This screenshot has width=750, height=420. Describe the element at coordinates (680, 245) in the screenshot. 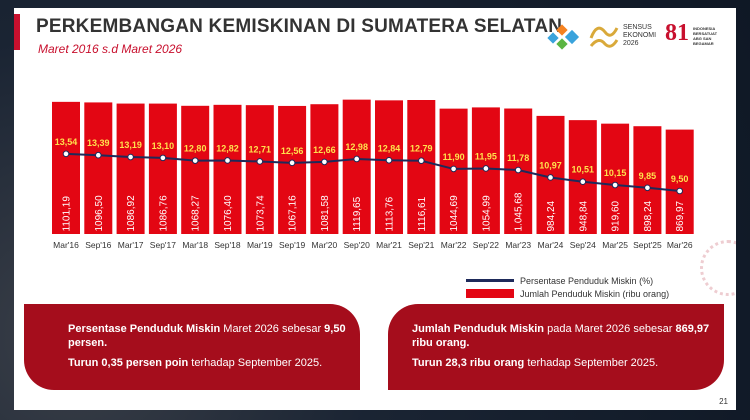

I see `x-tick-label-19: Mar'26` at that location.